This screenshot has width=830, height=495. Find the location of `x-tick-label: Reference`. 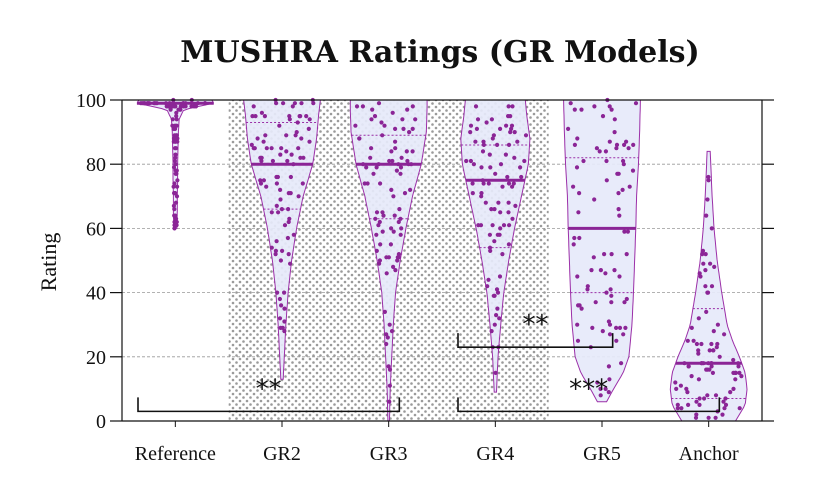

x-tick-label: Reference is located at coordinates (175, 454).